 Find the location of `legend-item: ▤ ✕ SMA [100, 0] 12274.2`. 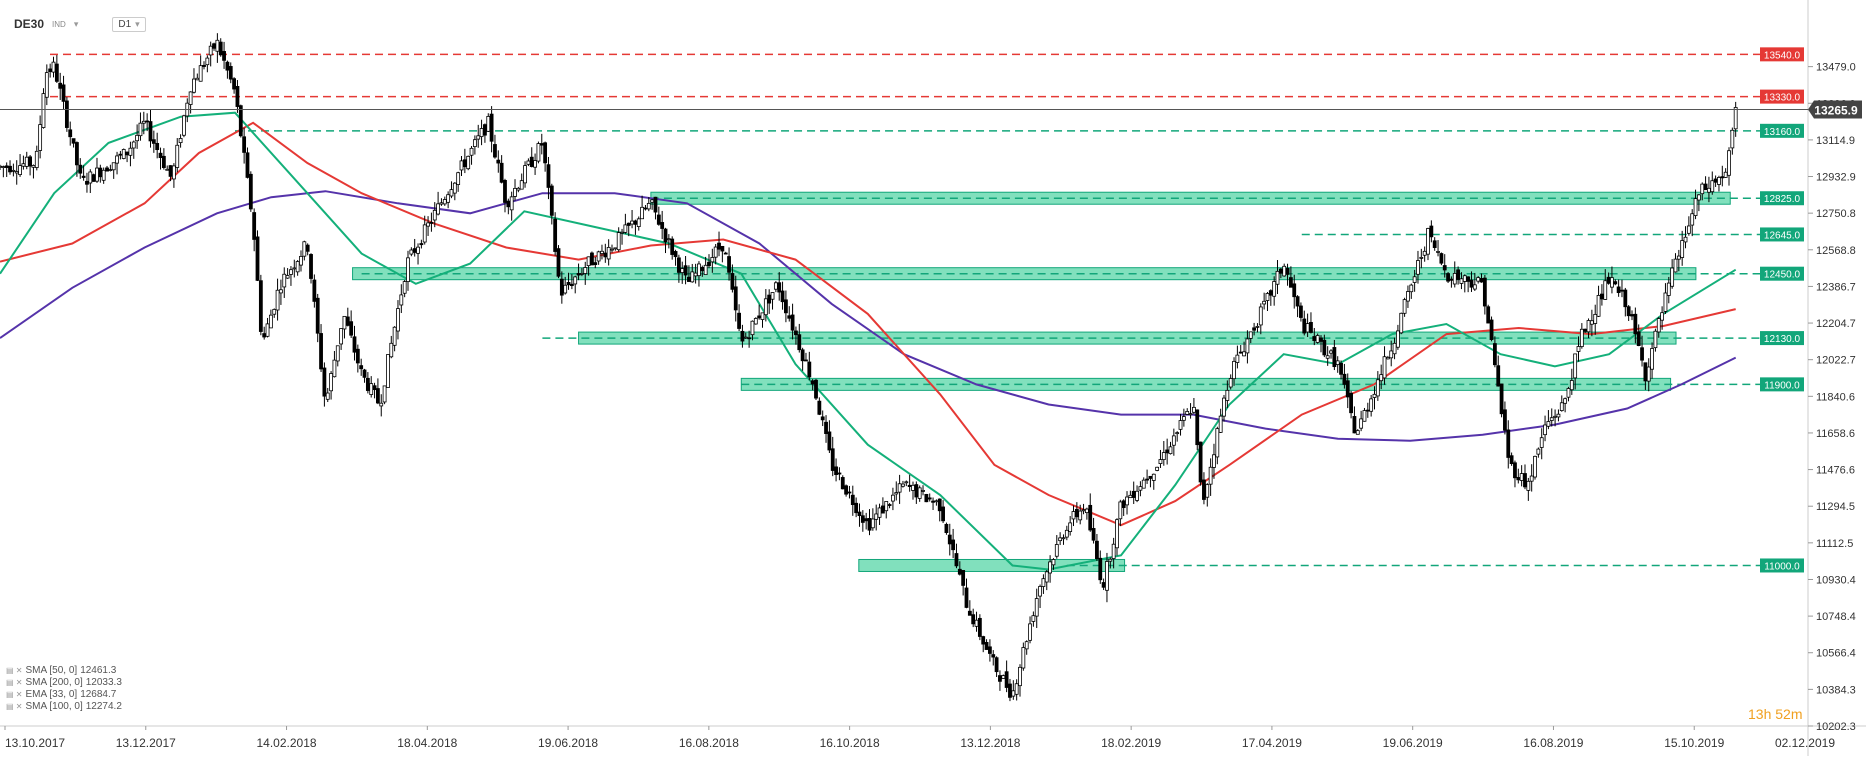

legend-item: ▤ ✕ SMA [100, 0] 12274.2 is located at coordinates (64, 707).